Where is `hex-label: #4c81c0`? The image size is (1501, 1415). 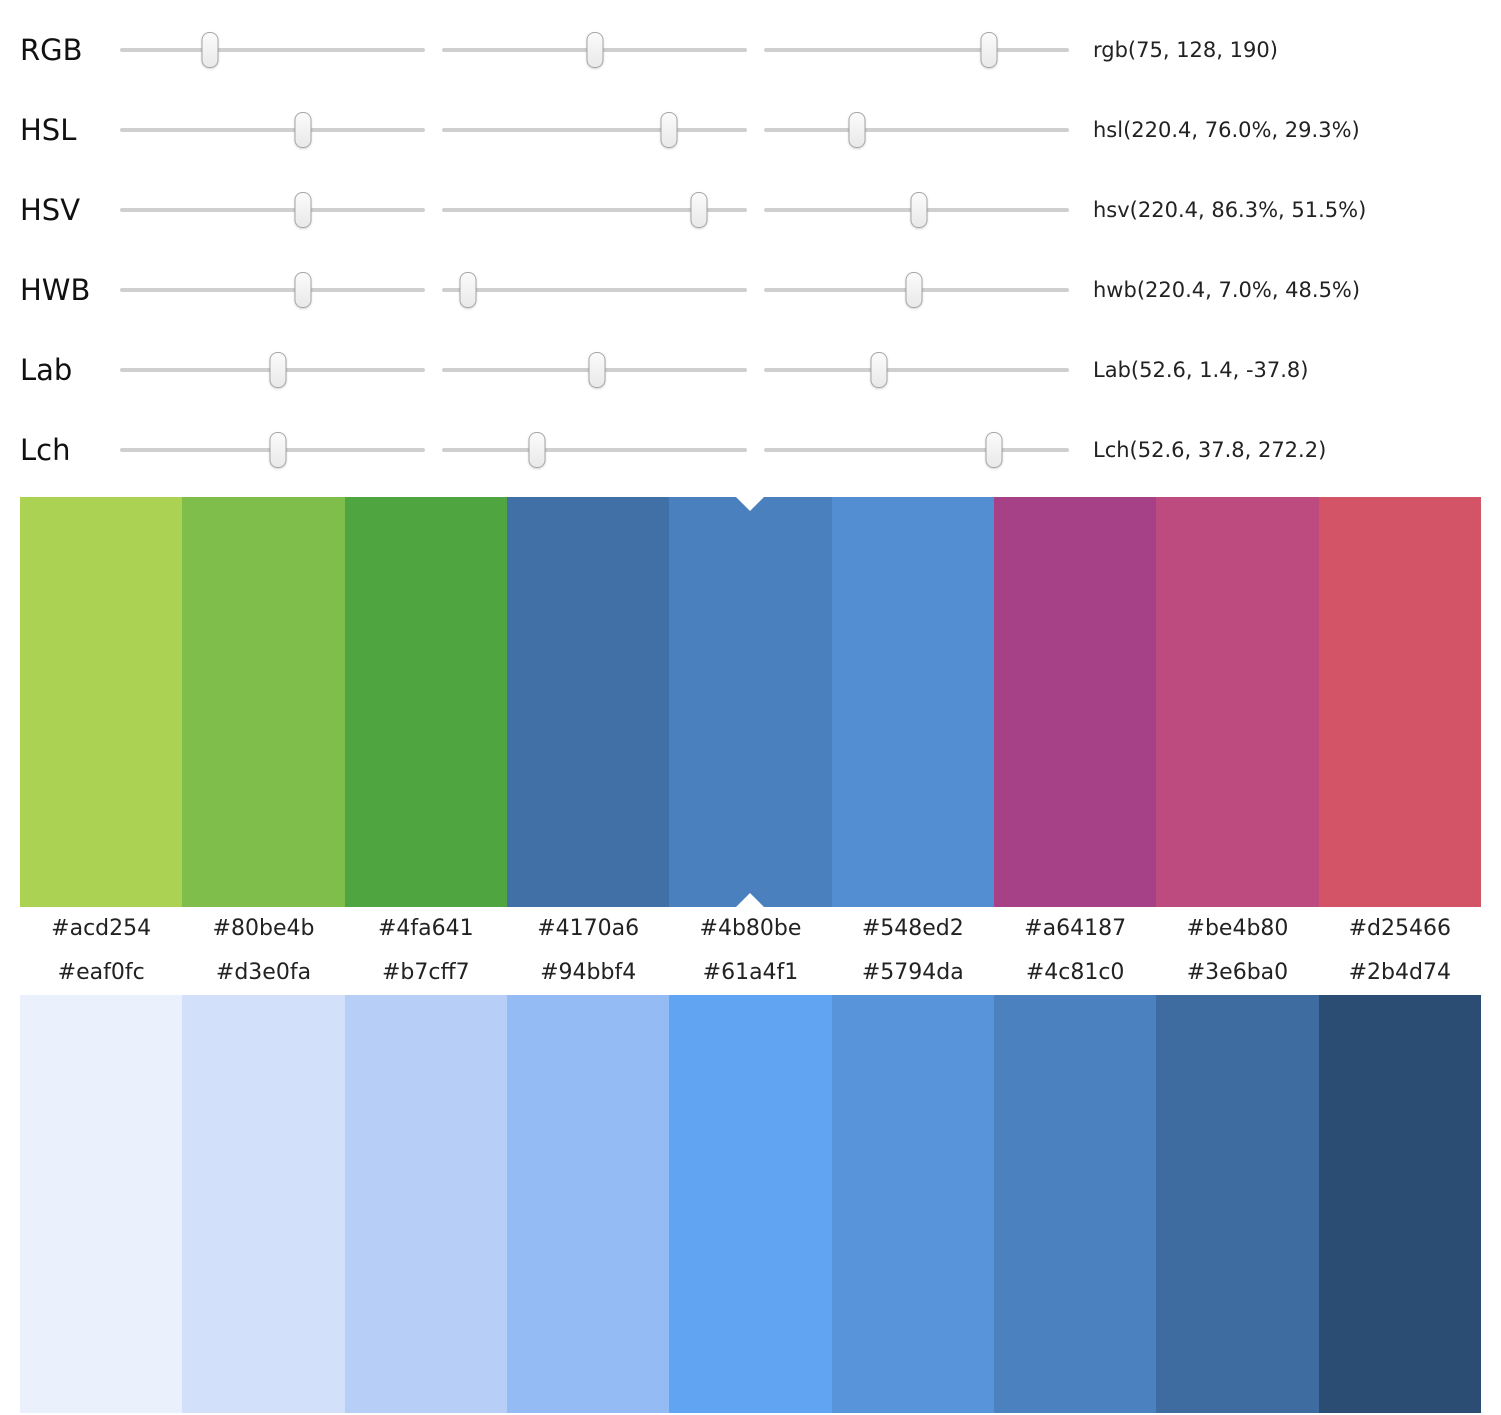 hex-label: #4c81c0 is located at coordinates (1075, 972).